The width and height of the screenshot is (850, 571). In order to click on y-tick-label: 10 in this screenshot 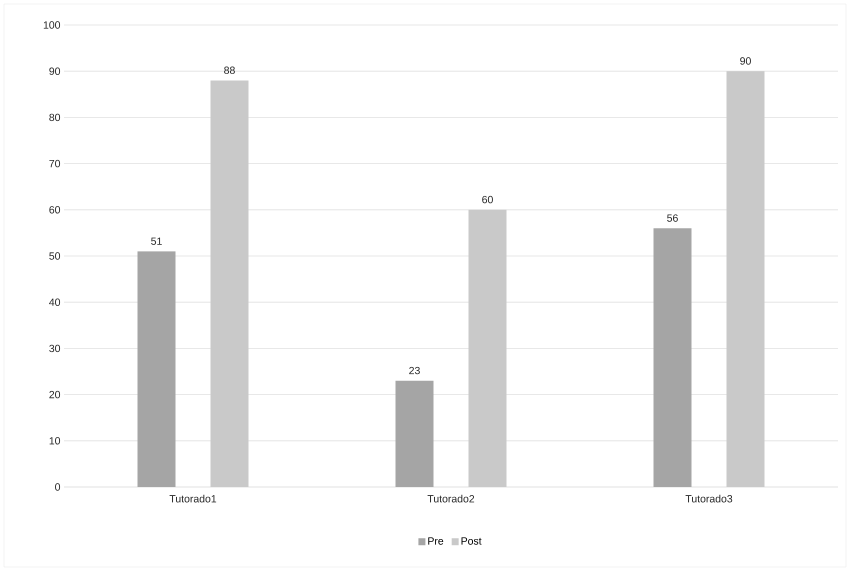, I will do `click(55, 441)`.